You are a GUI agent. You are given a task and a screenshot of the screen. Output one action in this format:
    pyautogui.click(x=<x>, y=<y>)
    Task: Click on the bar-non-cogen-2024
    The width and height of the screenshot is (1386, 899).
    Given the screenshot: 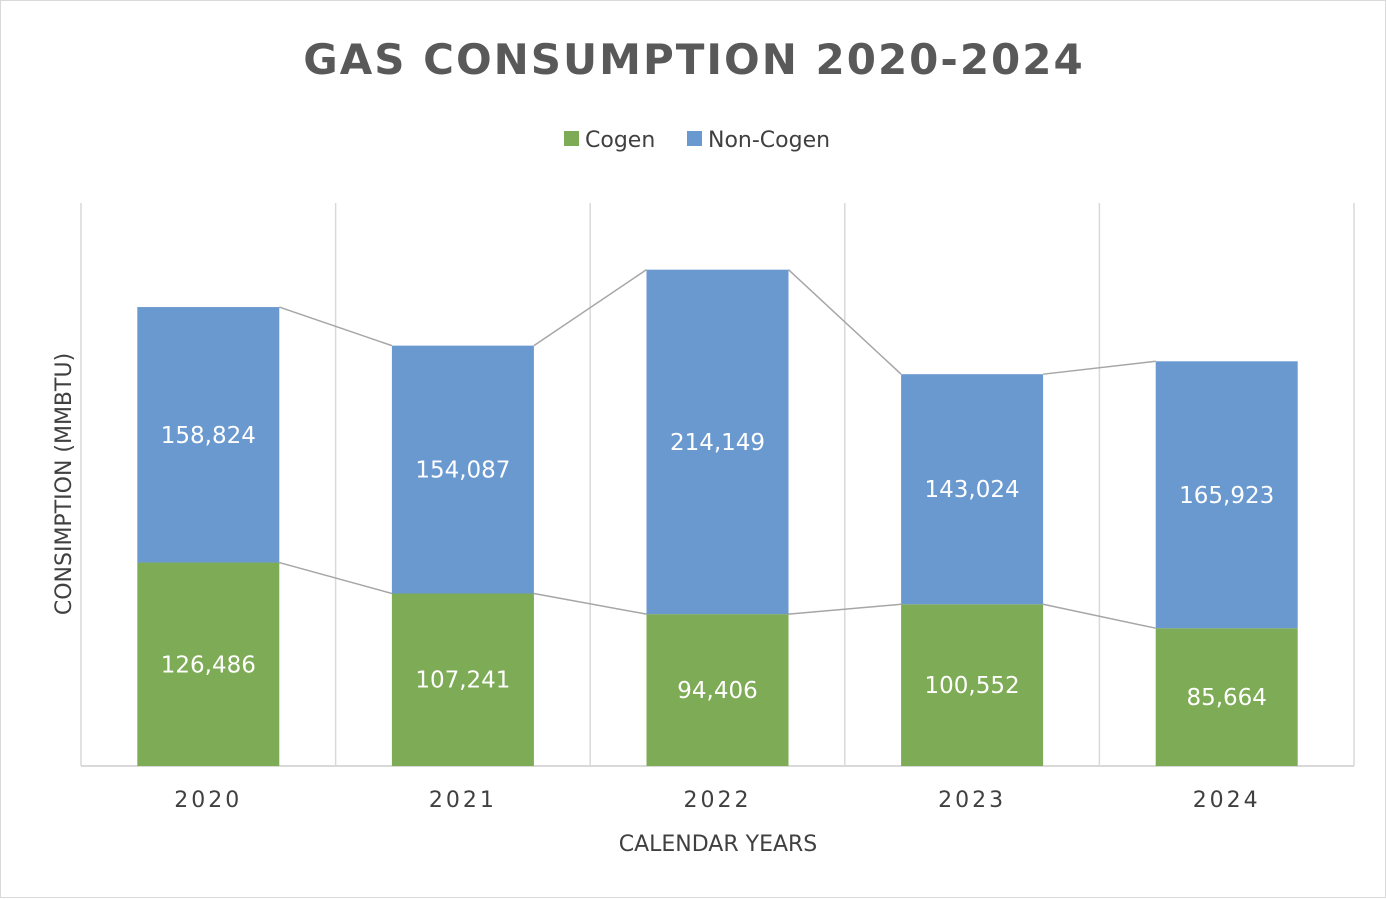 What is the action you would take?
    pyautogui.click(x=1226, y=495)
    